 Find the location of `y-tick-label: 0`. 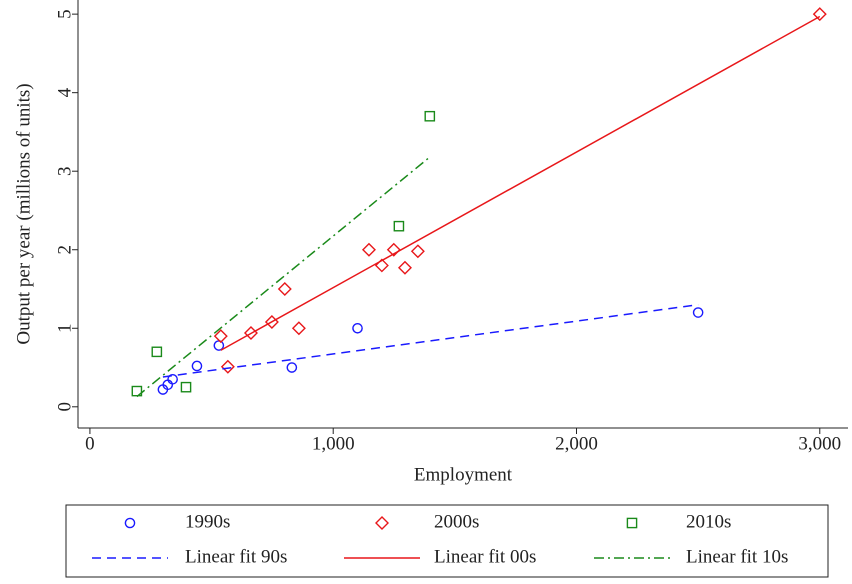

y-tick-label: 0 is located at coordinates (64, 407).